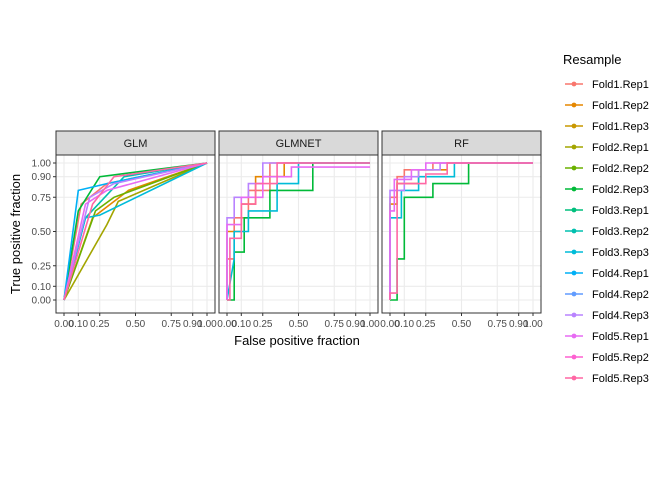 The image size is (672, 480). I want to click on legend-item: Fold5.Rep1, so click(607, 337).